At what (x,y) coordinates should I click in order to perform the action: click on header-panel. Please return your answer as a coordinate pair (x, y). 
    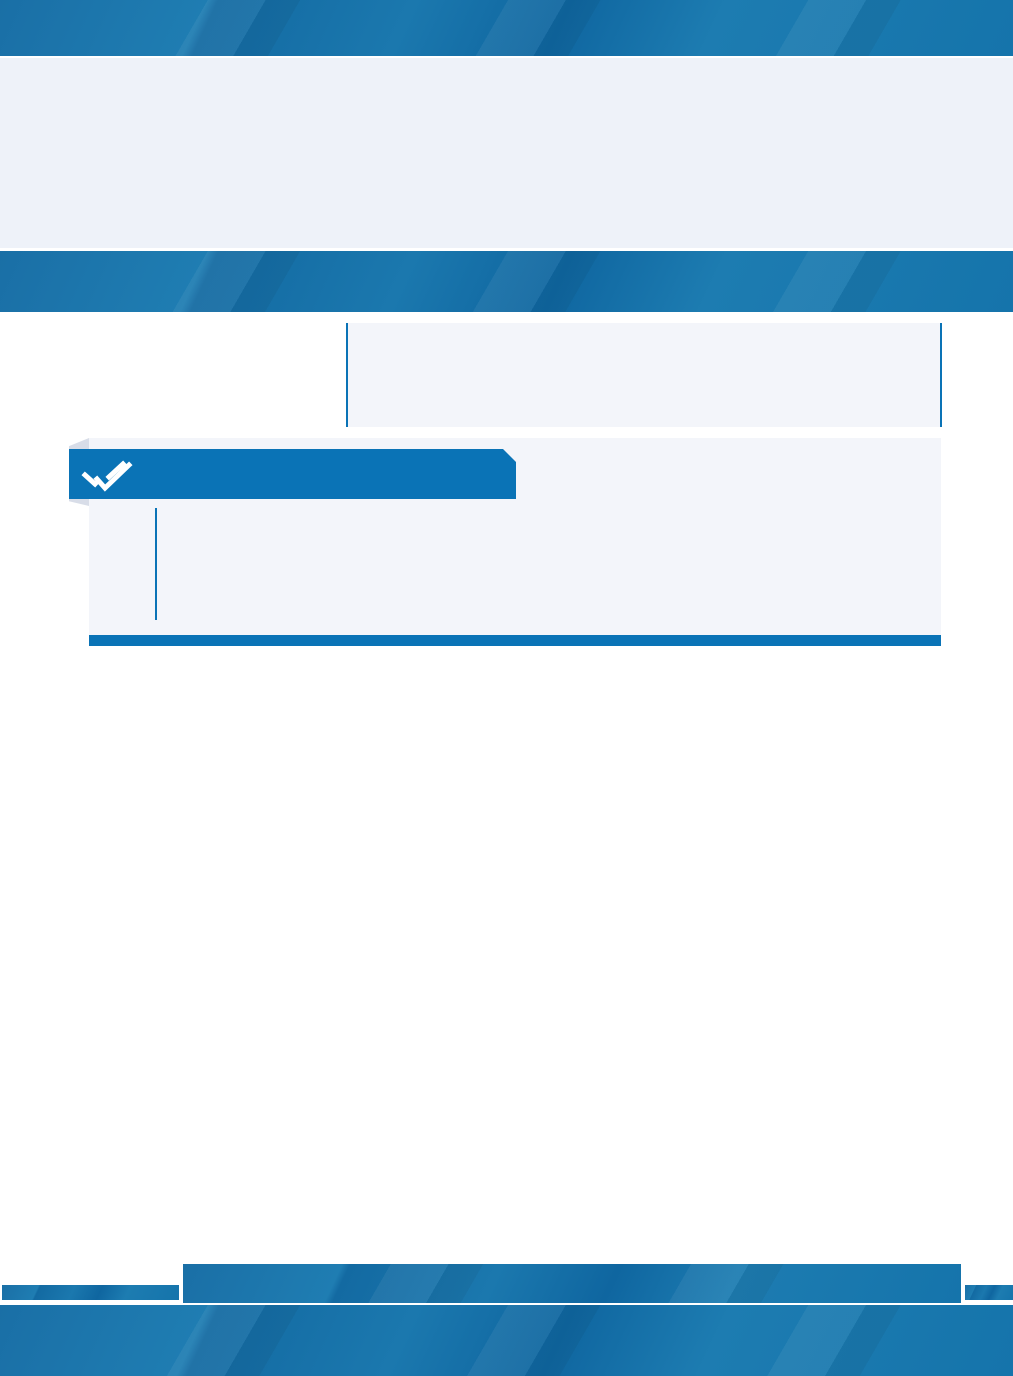
    Looking at the image, I should click on (506, 153).